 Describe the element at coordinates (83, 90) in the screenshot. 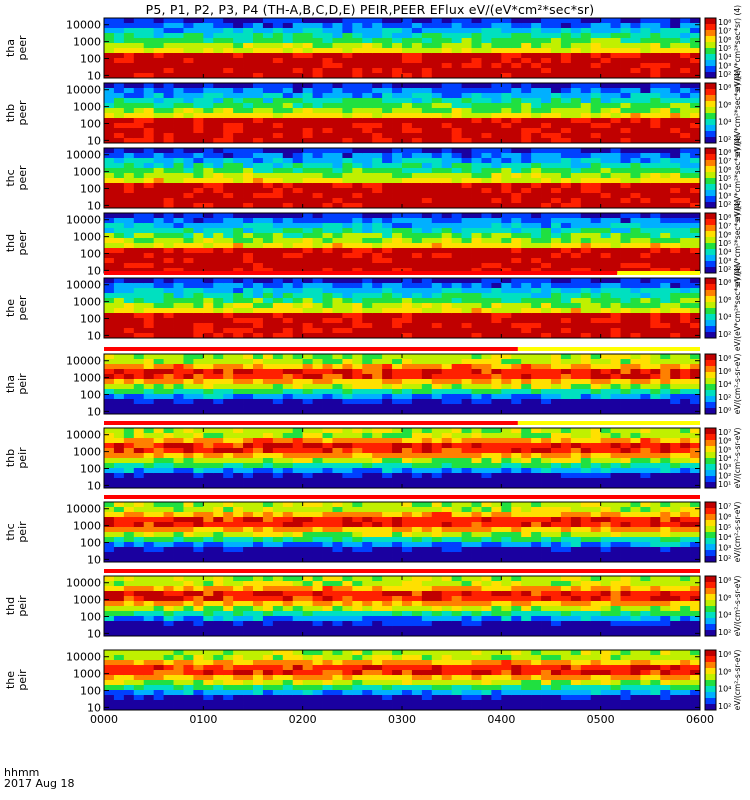

I see `y-tick-label: 10000` at that location.